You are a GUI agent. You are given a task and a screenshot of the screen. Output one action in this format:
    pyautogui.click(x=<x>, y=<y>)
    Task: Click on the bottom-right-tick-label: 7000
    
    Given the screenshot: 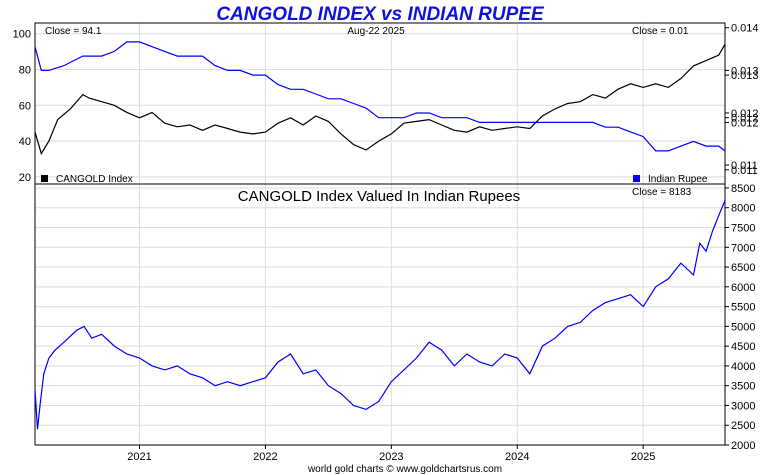 What is the action you would take?
    pyautogui.click(x=743, y=248)
    